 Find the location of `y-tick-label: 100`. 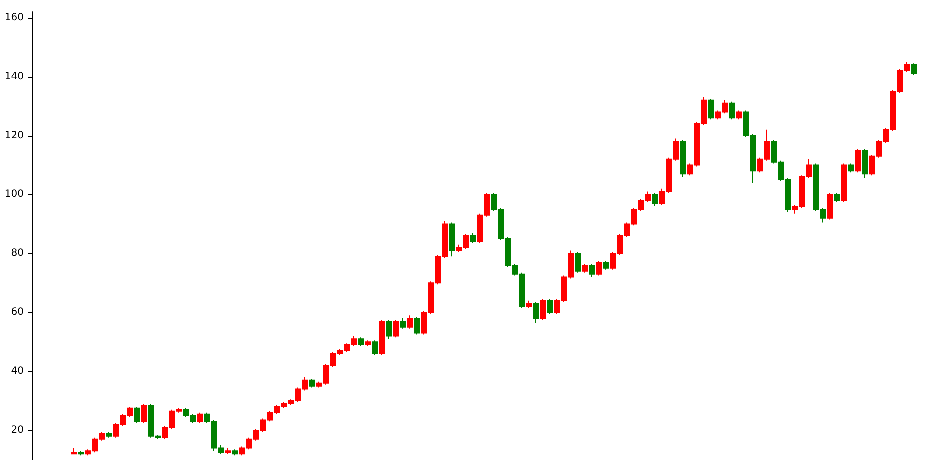

y-tick-label: 100 is located at coordinates (14, 194).